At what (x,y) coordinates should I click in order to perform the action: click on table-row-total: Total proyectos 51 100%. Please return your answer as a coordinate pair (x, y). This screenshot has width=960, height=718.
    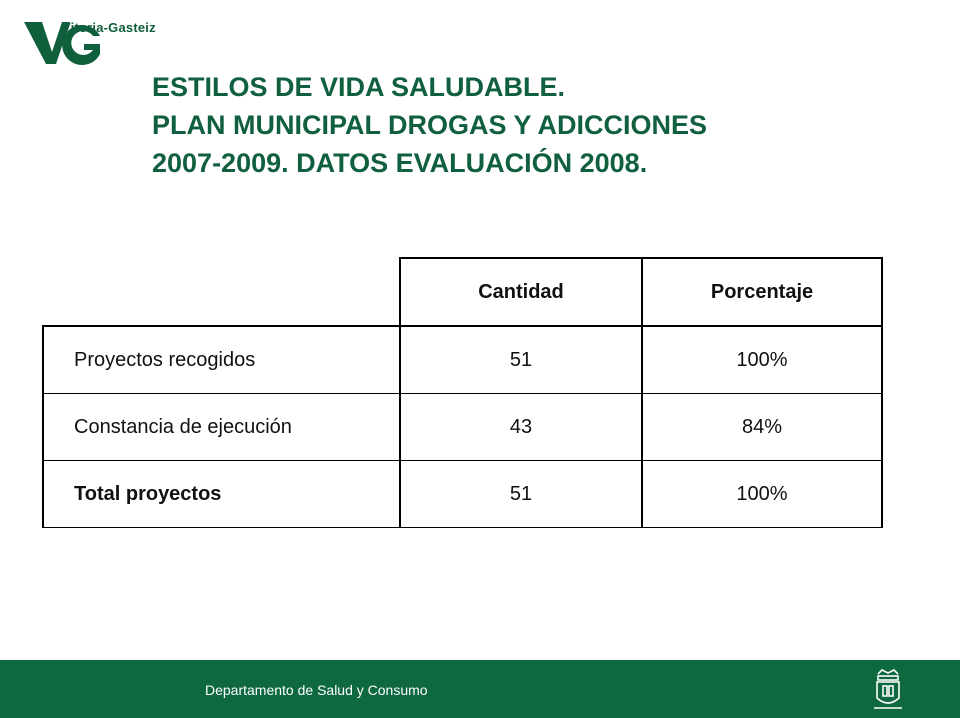
    Looking at the image, I should click on (462, 494).